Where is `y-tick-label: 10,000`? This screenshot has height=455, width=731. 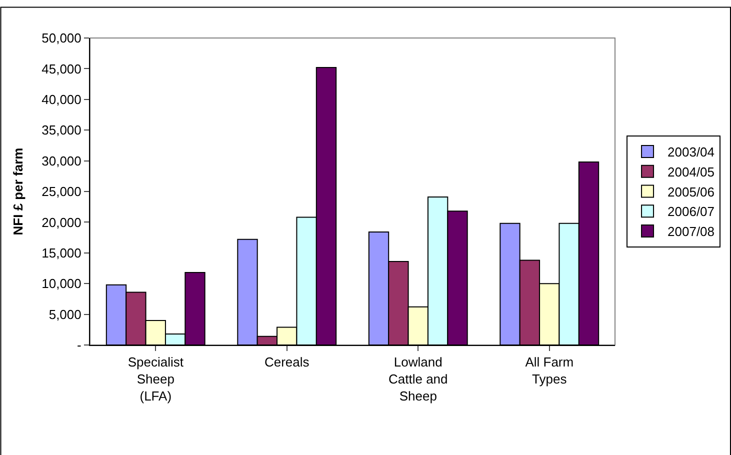
y-tick-label: 10,000 is located at coordinates (62, 284).